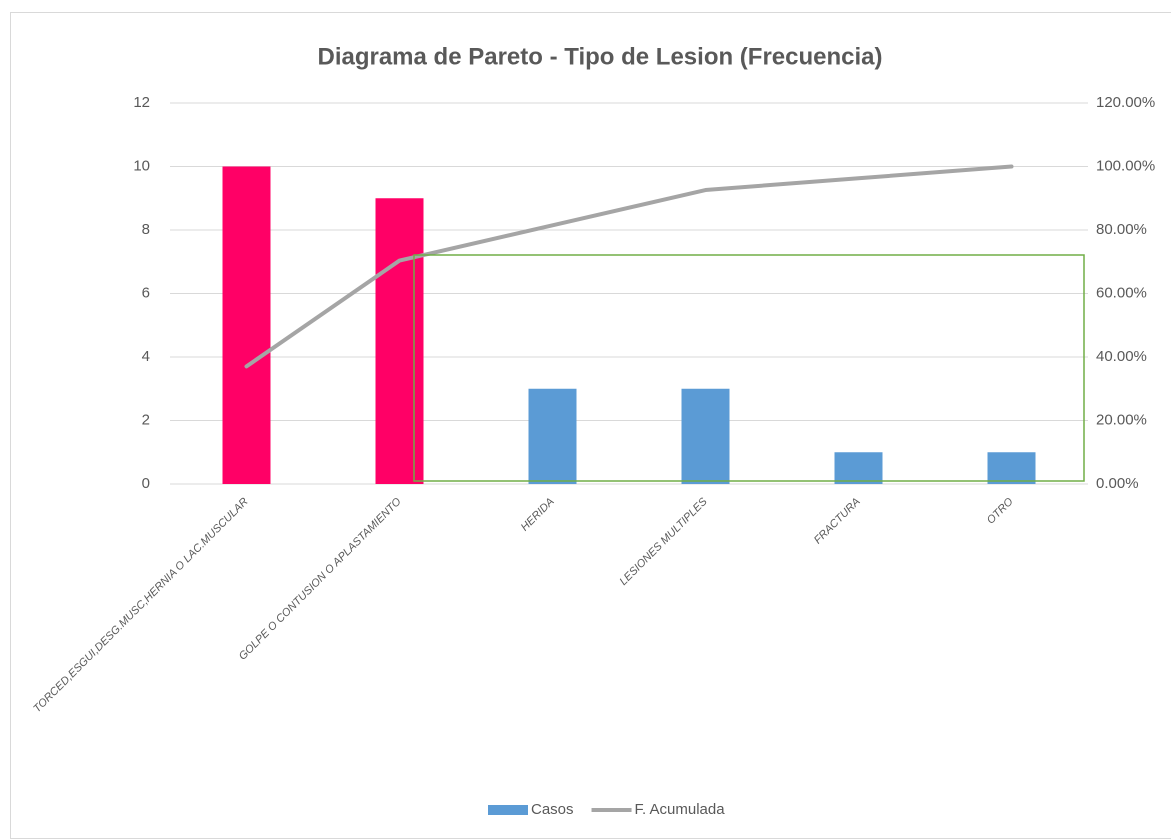  What do you see at coordinates (141, 102) in the screenshot?
I see `y-tick-label: 12` at bounding box center [141, 102].